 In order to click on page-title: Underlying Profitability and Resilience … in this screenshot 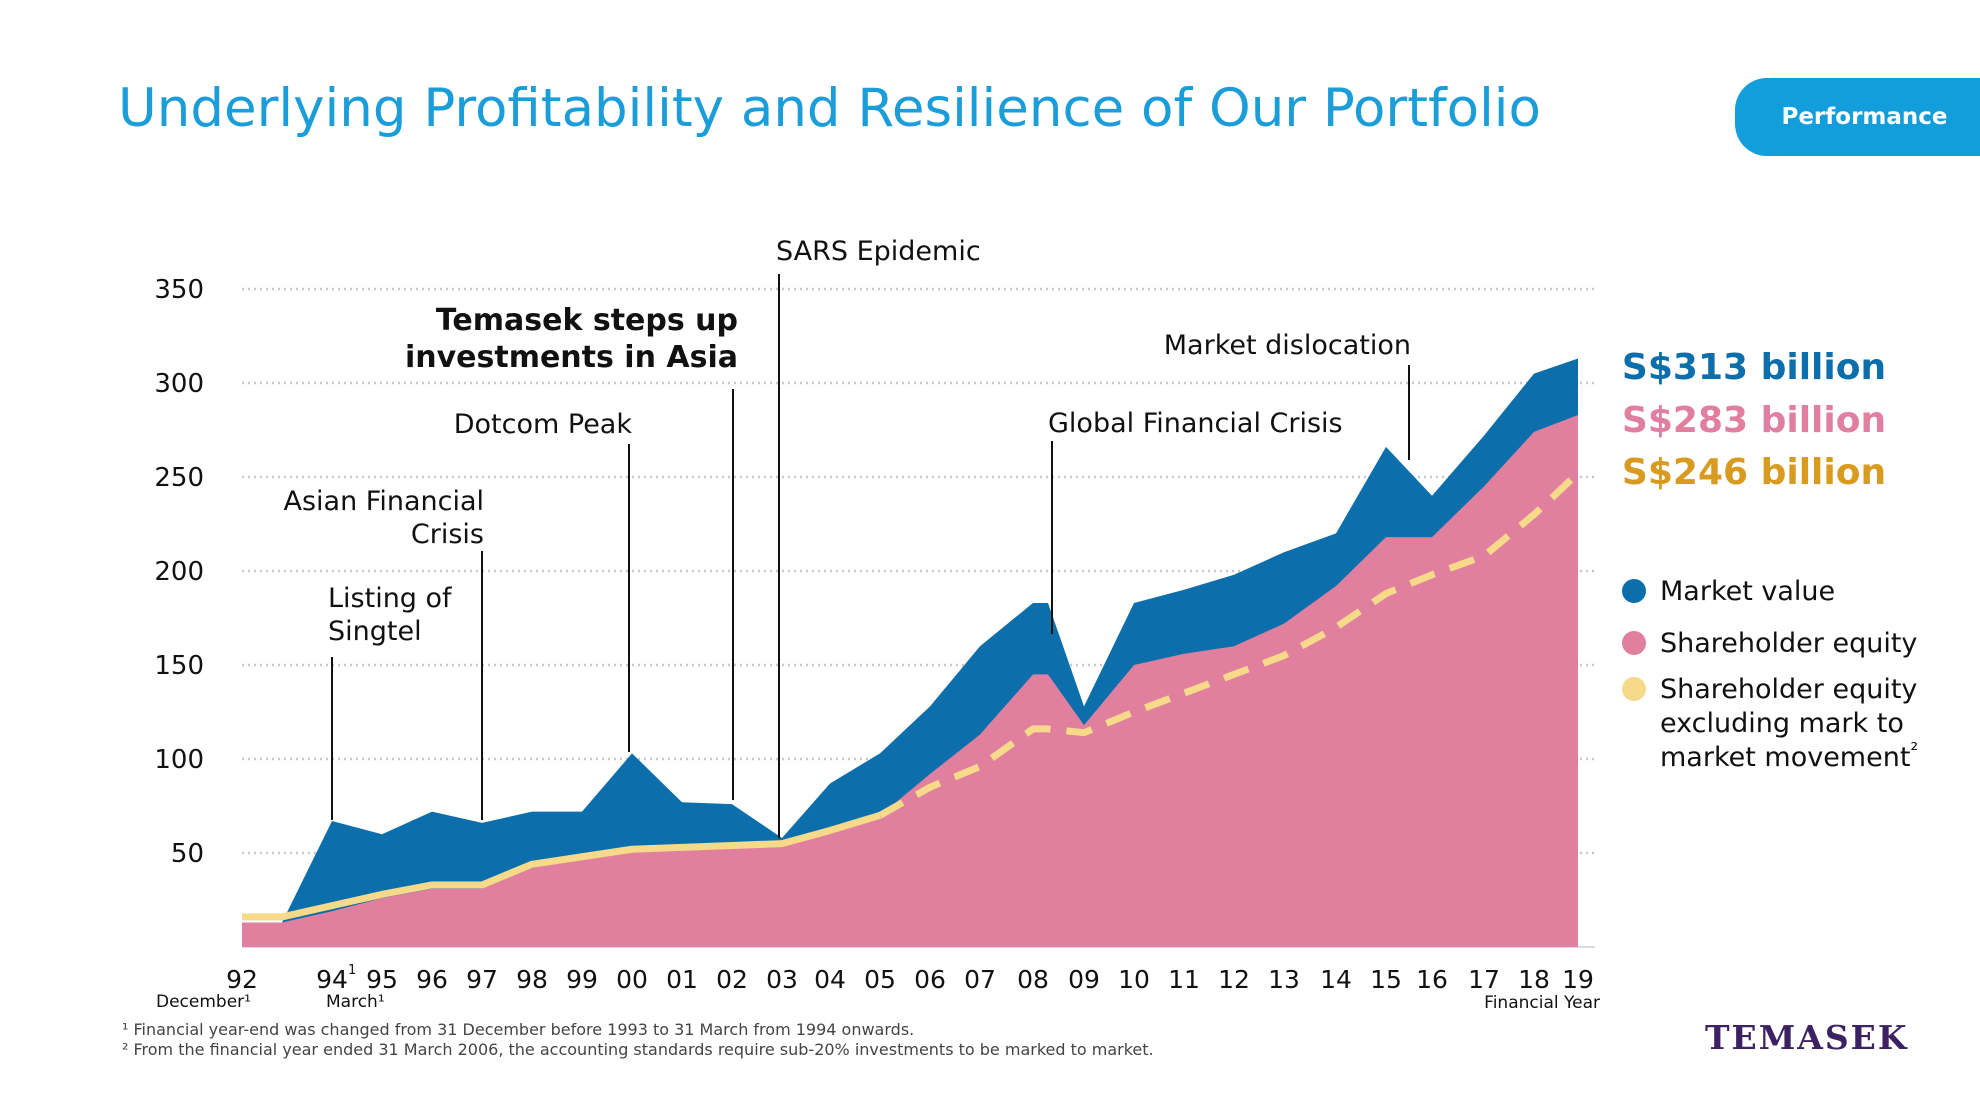, I will do `click(829, 108)`.